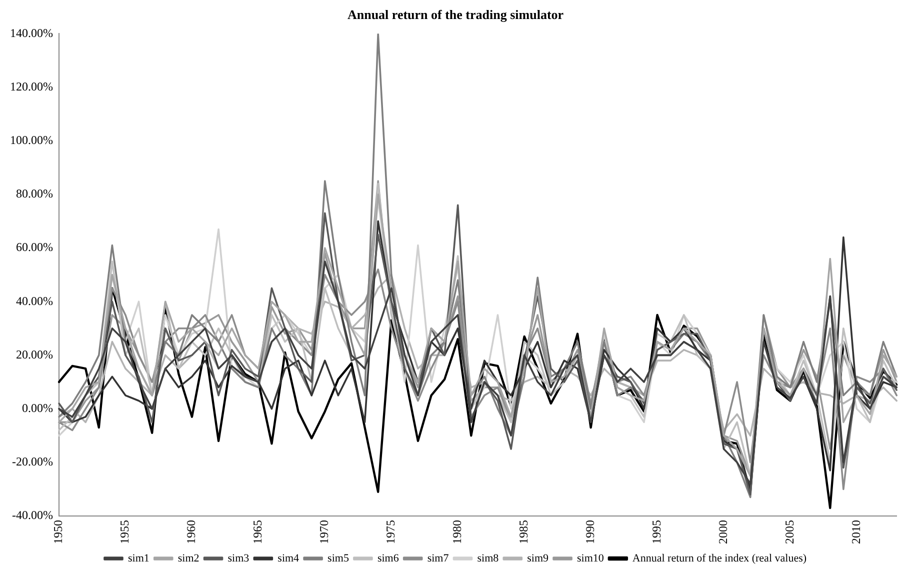 This screenshot has width=915, height=574. What do you see at coordinates (719, 558) in the screenshot?
I see `legend-label: Annual return of the index (real values)` at bounding box center [719, 558].